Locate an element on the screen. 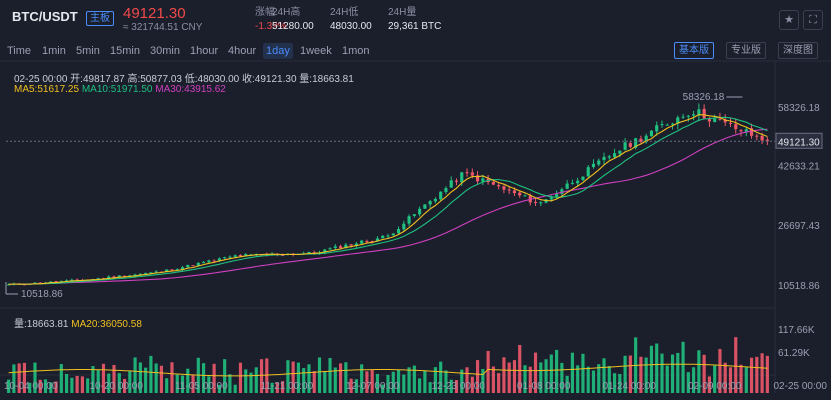 This screenshot has width=831, height=400. stat-change: 涨幅 -1.39% is located at coordinates (271, 20).